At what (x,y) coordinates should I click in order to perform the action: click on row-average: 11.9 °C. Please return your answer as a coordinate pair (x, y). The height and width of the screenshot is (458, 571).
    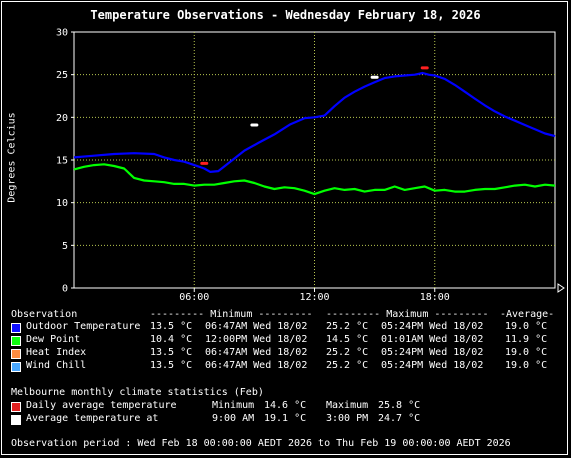
    Looking at the image, I should click on (526, 339).